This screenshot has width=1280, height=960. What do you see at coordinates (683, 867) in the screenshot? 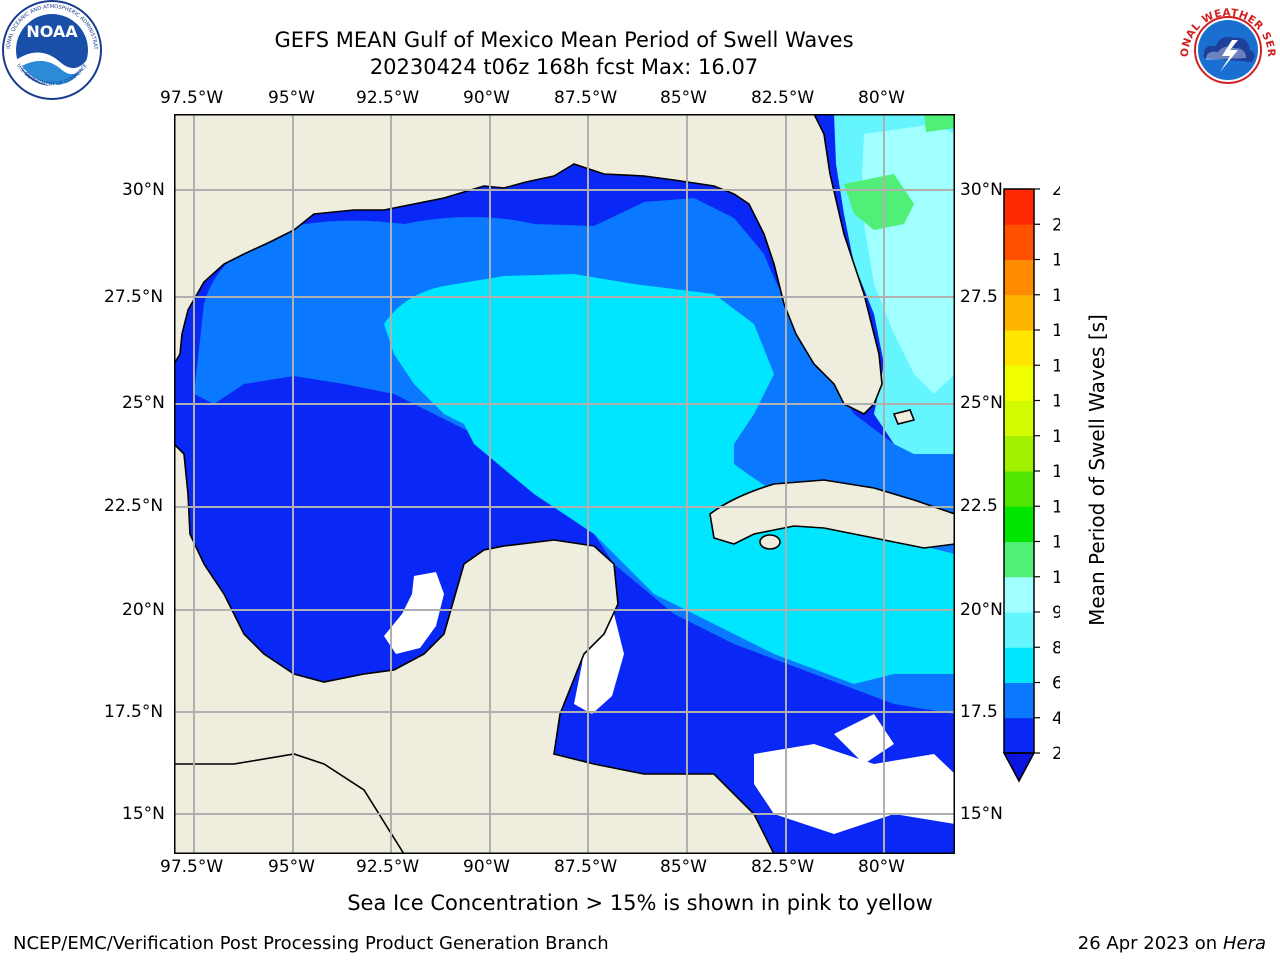
I see `lon-label-bottom-5: 85°W` at bounding box center [683, 867].